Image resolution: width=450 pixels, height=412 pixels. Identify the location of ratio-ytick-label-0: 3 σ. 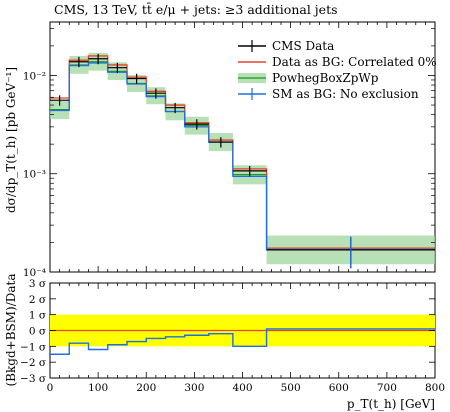
(37, 284).